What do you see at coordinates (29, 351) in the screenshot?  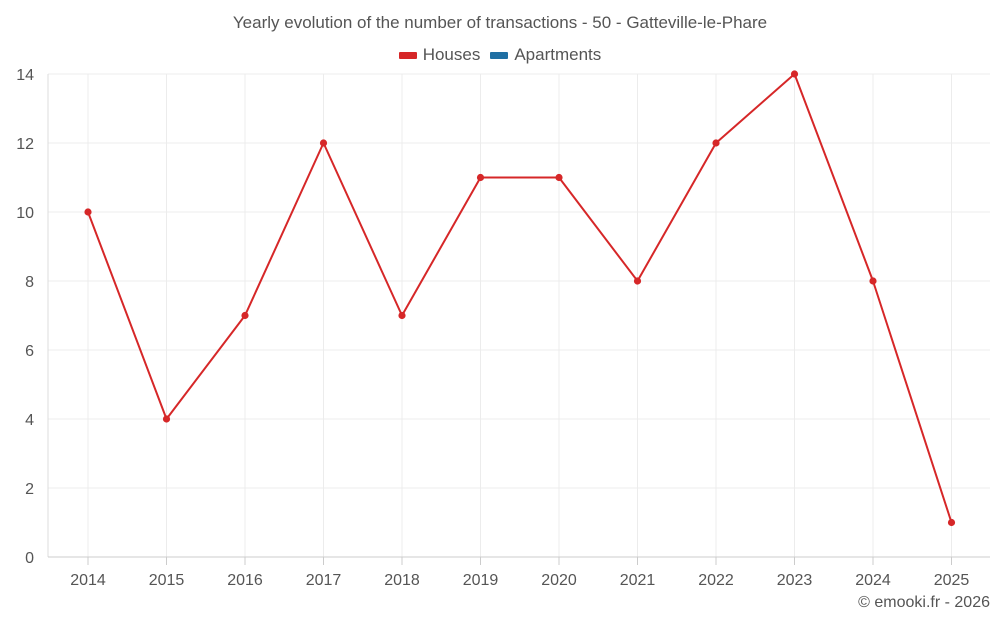 I see `y-tick-label: 6` at bounding box center [29, 351].